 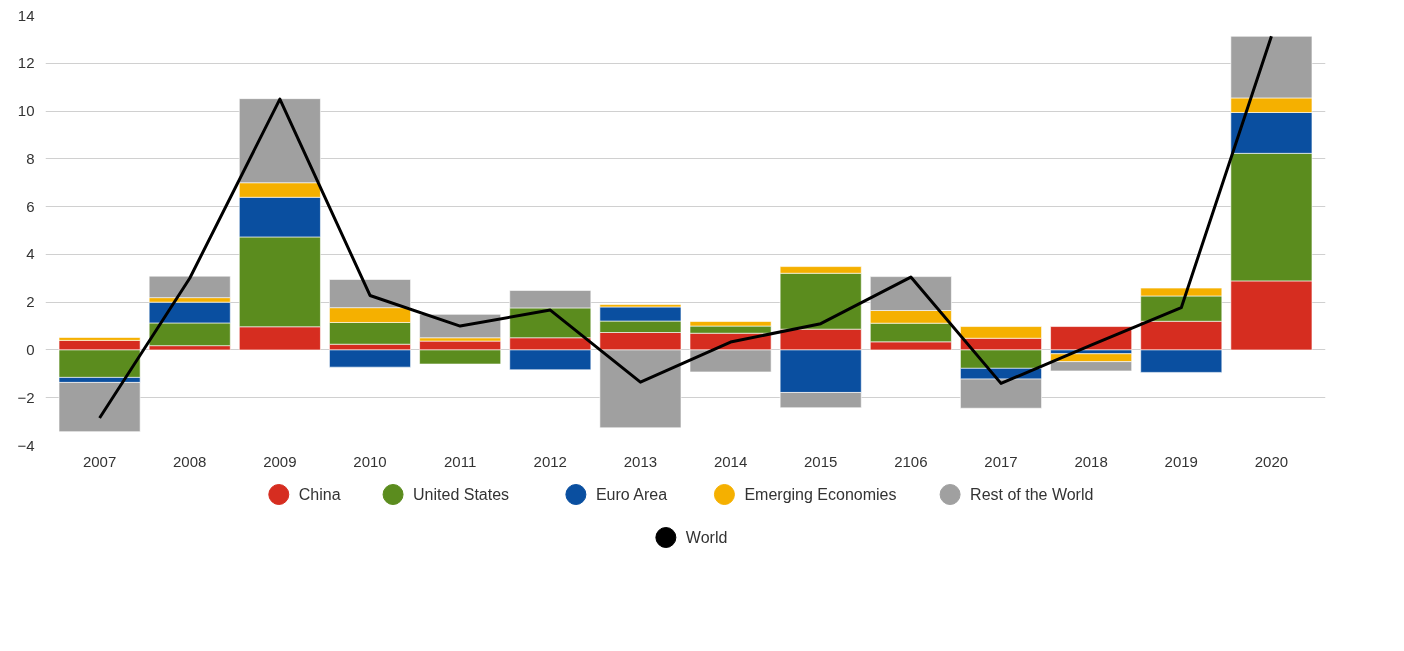 What do you see at coordinates (730, 461) in the screenshot?
I see `x-tick-label: 2014` at bounding box center [730, 461].